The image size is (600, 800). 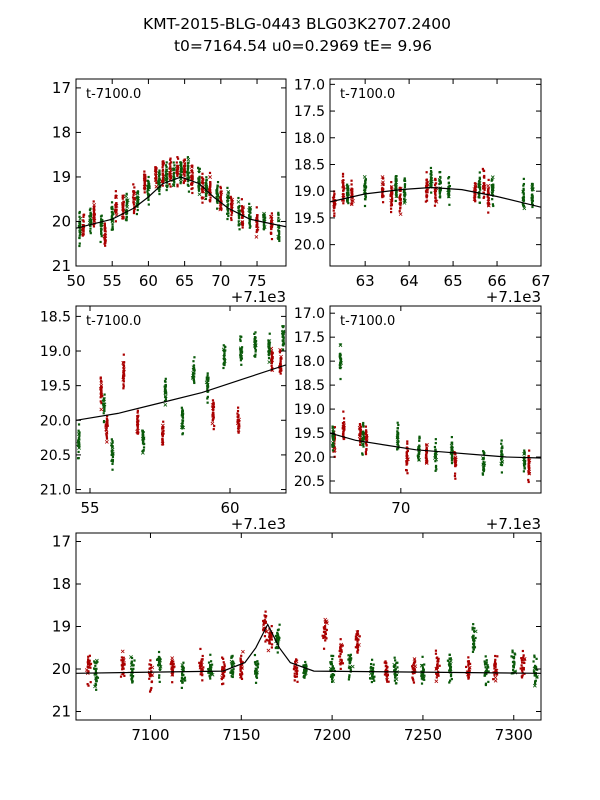 What do you see at coordinates (241, 735) in the screenshot?
I see `x-tick-label: 7150` at bounding box center [241, 735].